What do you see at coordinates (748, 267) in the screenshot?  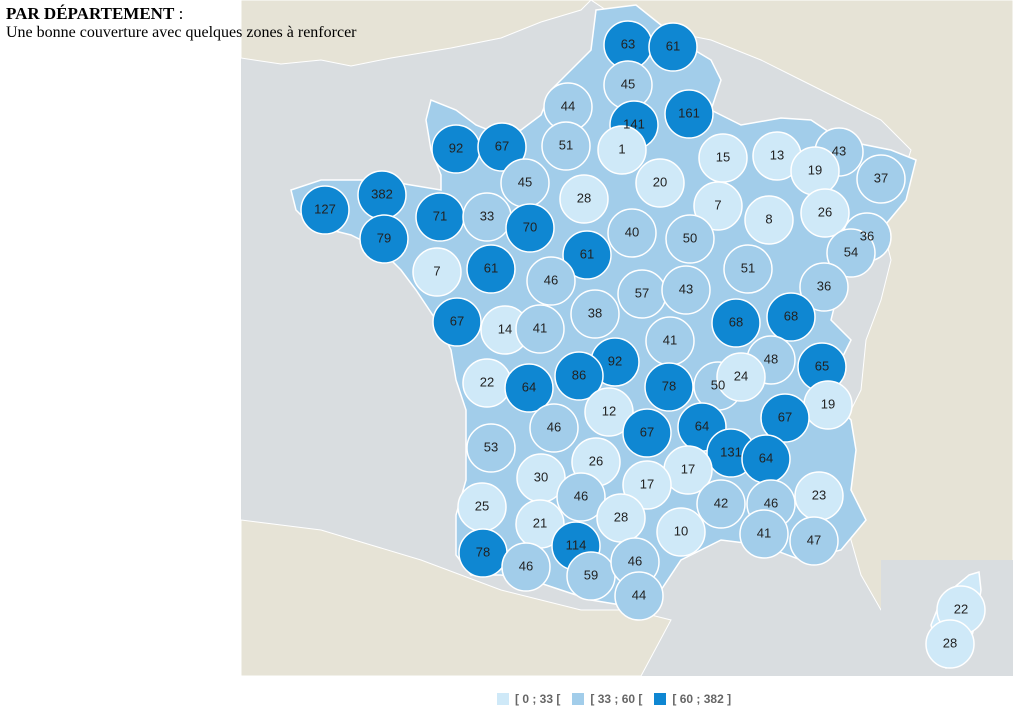 I see `department-value-label: 51` at bounding box center [748, 267].